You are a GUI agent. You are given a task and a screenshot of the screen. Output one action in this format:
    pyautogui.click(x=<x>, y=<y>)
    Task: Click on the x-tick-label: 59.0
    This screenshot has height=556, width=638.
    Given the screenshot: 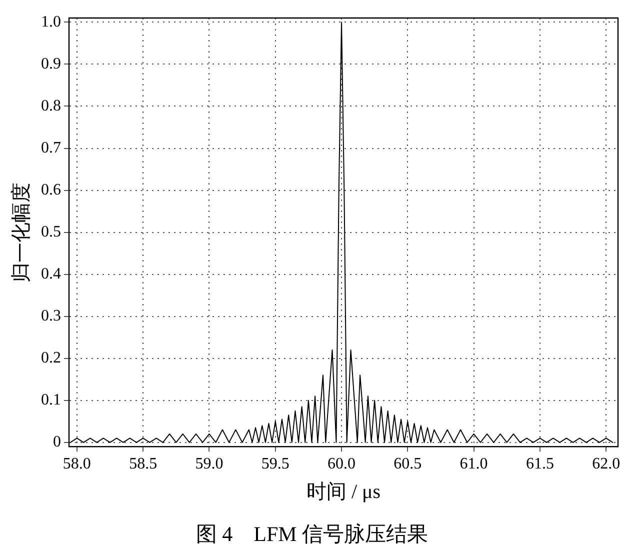 What is the action you would take?
    pyautogui.click(x=209, y=463)
    